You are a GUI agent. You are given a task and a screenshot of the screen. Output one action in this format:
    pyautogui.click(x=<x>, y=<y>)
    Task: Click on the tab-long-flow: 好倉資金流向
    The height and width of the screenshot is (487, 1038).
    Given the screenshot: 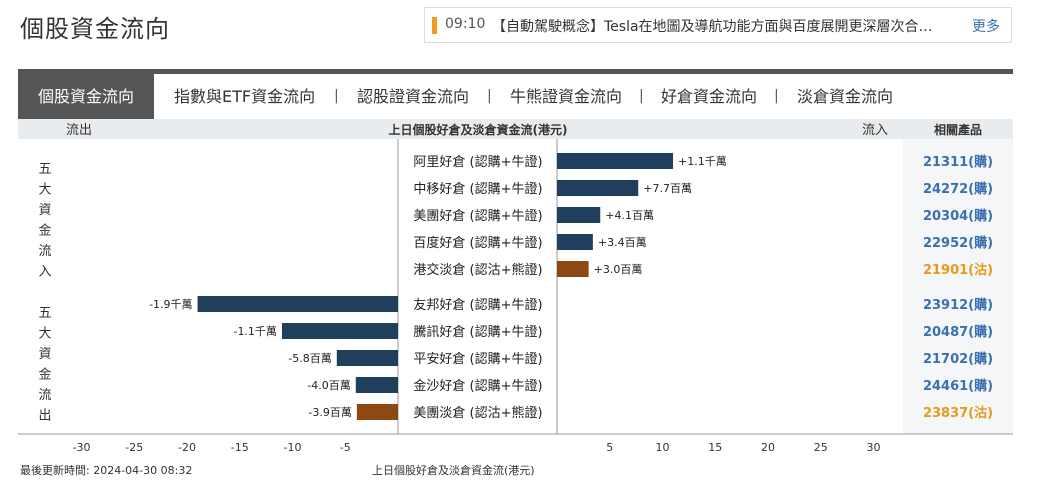 What is the action you would take?
    pyautogui.click(x=709, y=96)
    